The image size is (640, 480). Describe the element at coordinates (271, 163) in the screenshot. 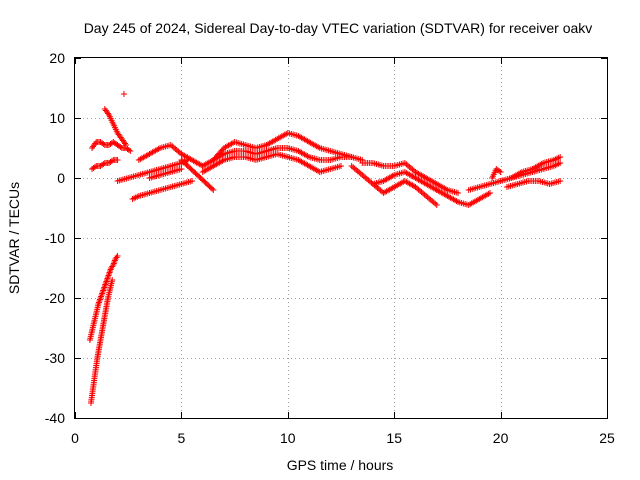

I see `series-noon-band-lower` at that location.